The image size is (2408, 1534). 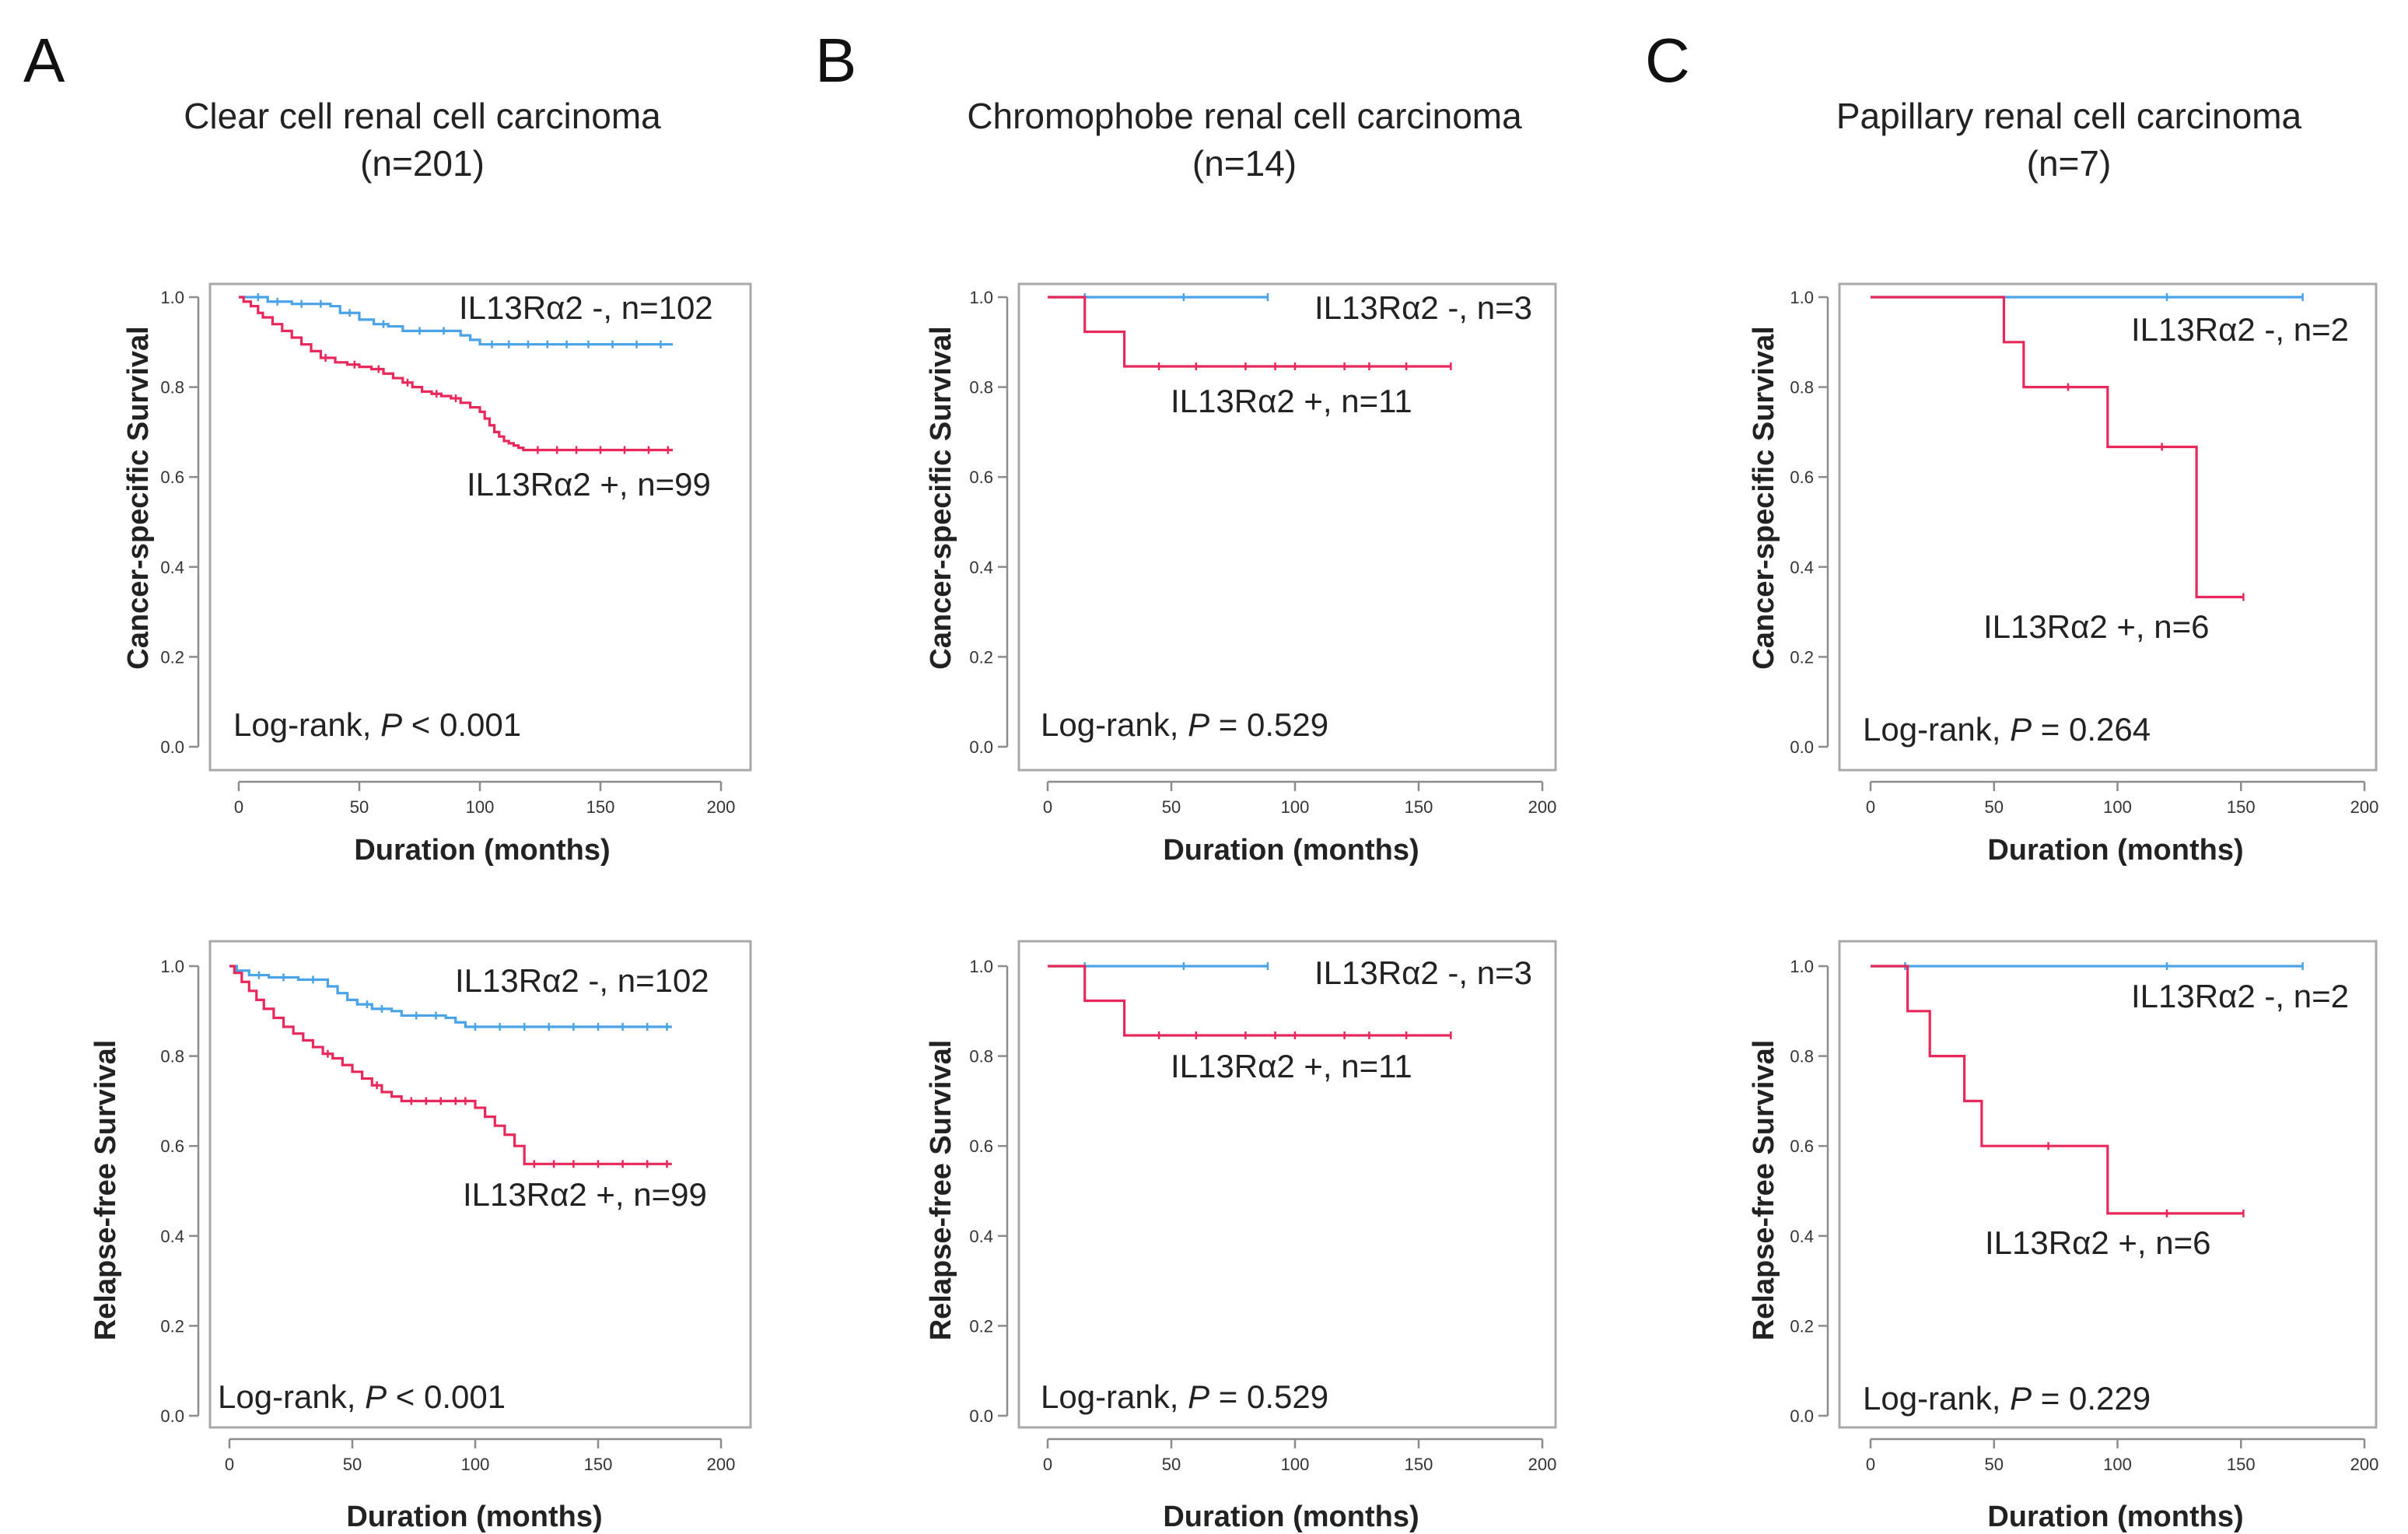 I want to click on column-title-b: Chromophobe renal cell carcinoma, so click(x=1244, y=116).